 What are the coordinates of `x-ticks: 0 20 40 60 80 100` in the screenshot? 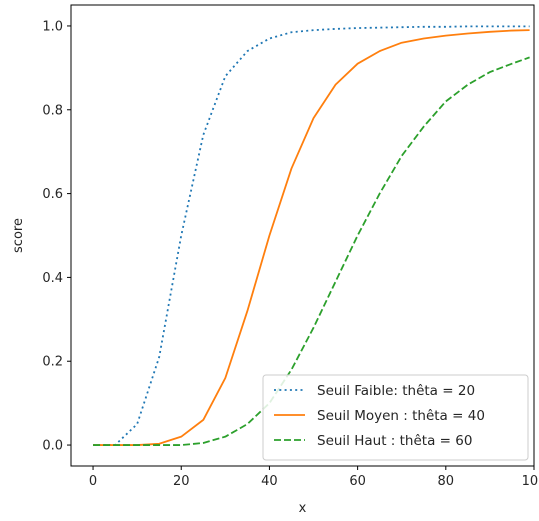 It's located at (314, 477).